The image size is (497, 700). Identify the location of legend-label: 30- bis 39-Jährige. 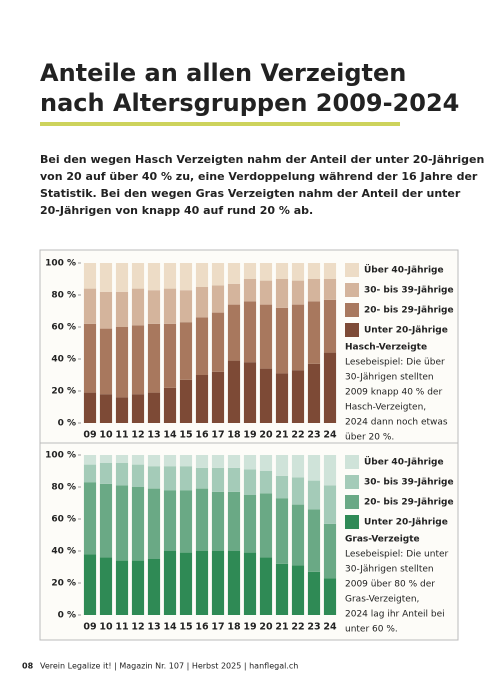
(409, 483).